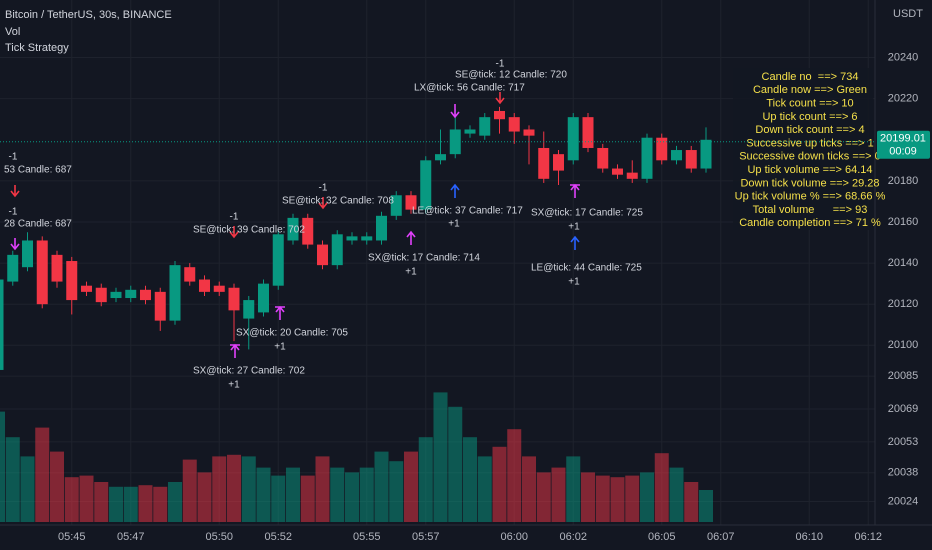 This screenshot has height=550, width=932. What do you see at coordinates (903, 304) in the screenshot?
I see `y-tick-label: 20120` at bounding box center [903, 304].